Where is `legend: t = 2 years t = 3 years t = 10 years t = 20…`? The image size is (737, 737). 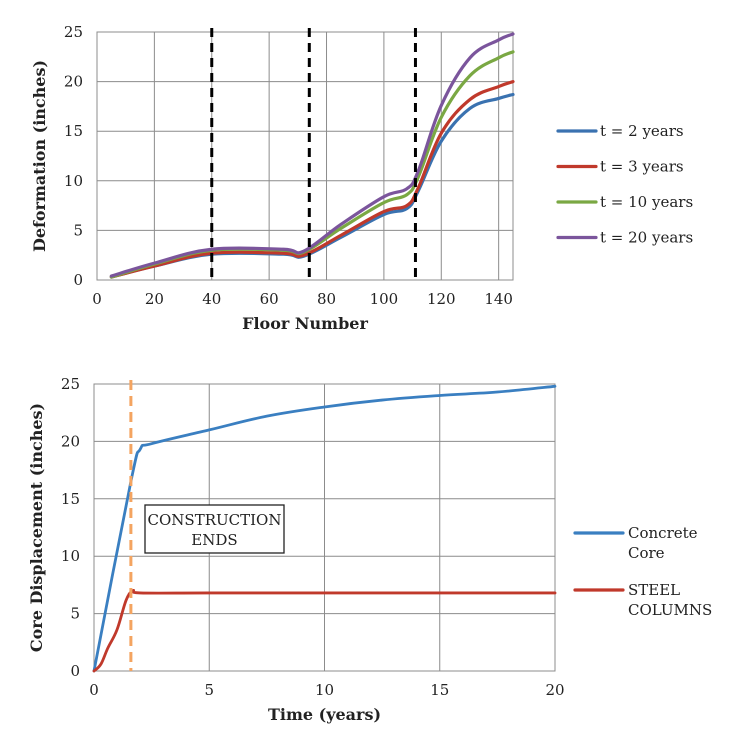
legend: t = 2 years t = 3 years t = 10 years t = 20… is located at coordinates (624, 184).